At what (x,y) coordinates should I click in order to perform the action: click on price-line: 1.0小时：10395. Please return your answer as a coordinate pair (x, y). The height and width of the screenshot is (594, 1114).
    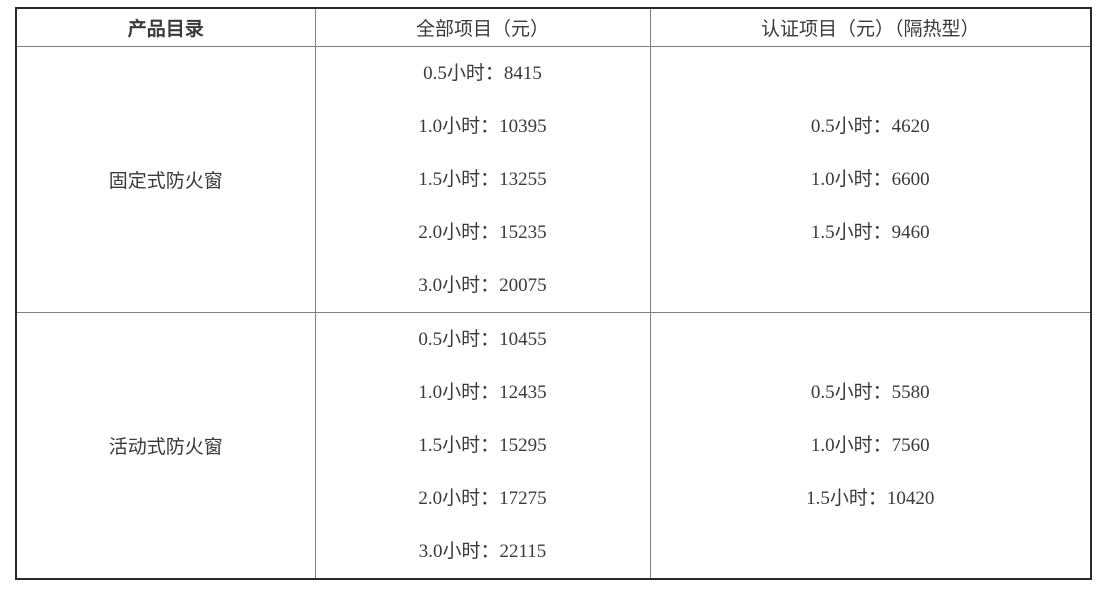
    Looking at the image, I should click on (482, 126).